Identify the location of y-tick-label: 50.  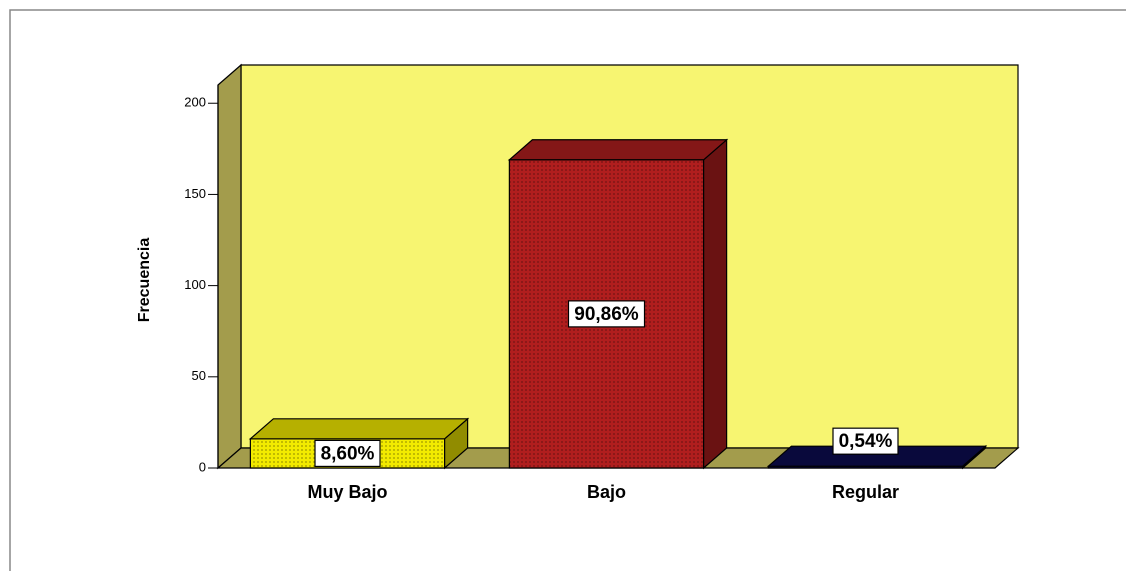
(199, 375).